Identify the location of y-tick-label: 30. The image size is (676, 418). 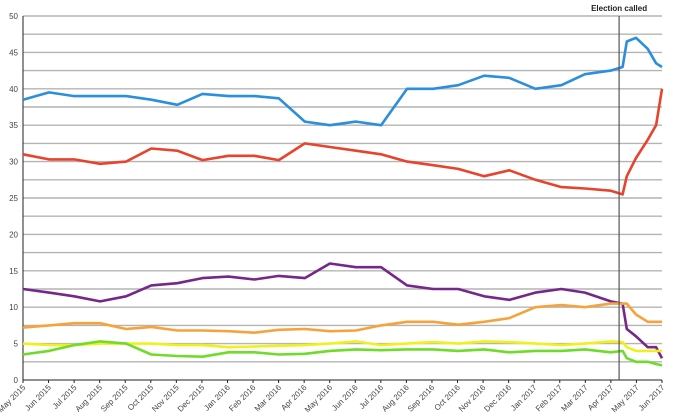
(13, 162).